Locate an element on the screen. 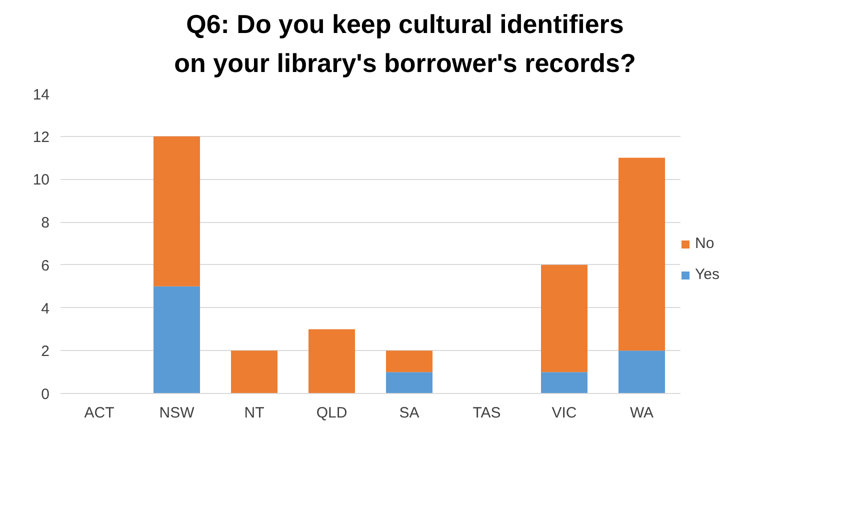 Image resolution: width=853 pixels, height=509 pixels. legend-label: No is located at coordinates (705, 243).